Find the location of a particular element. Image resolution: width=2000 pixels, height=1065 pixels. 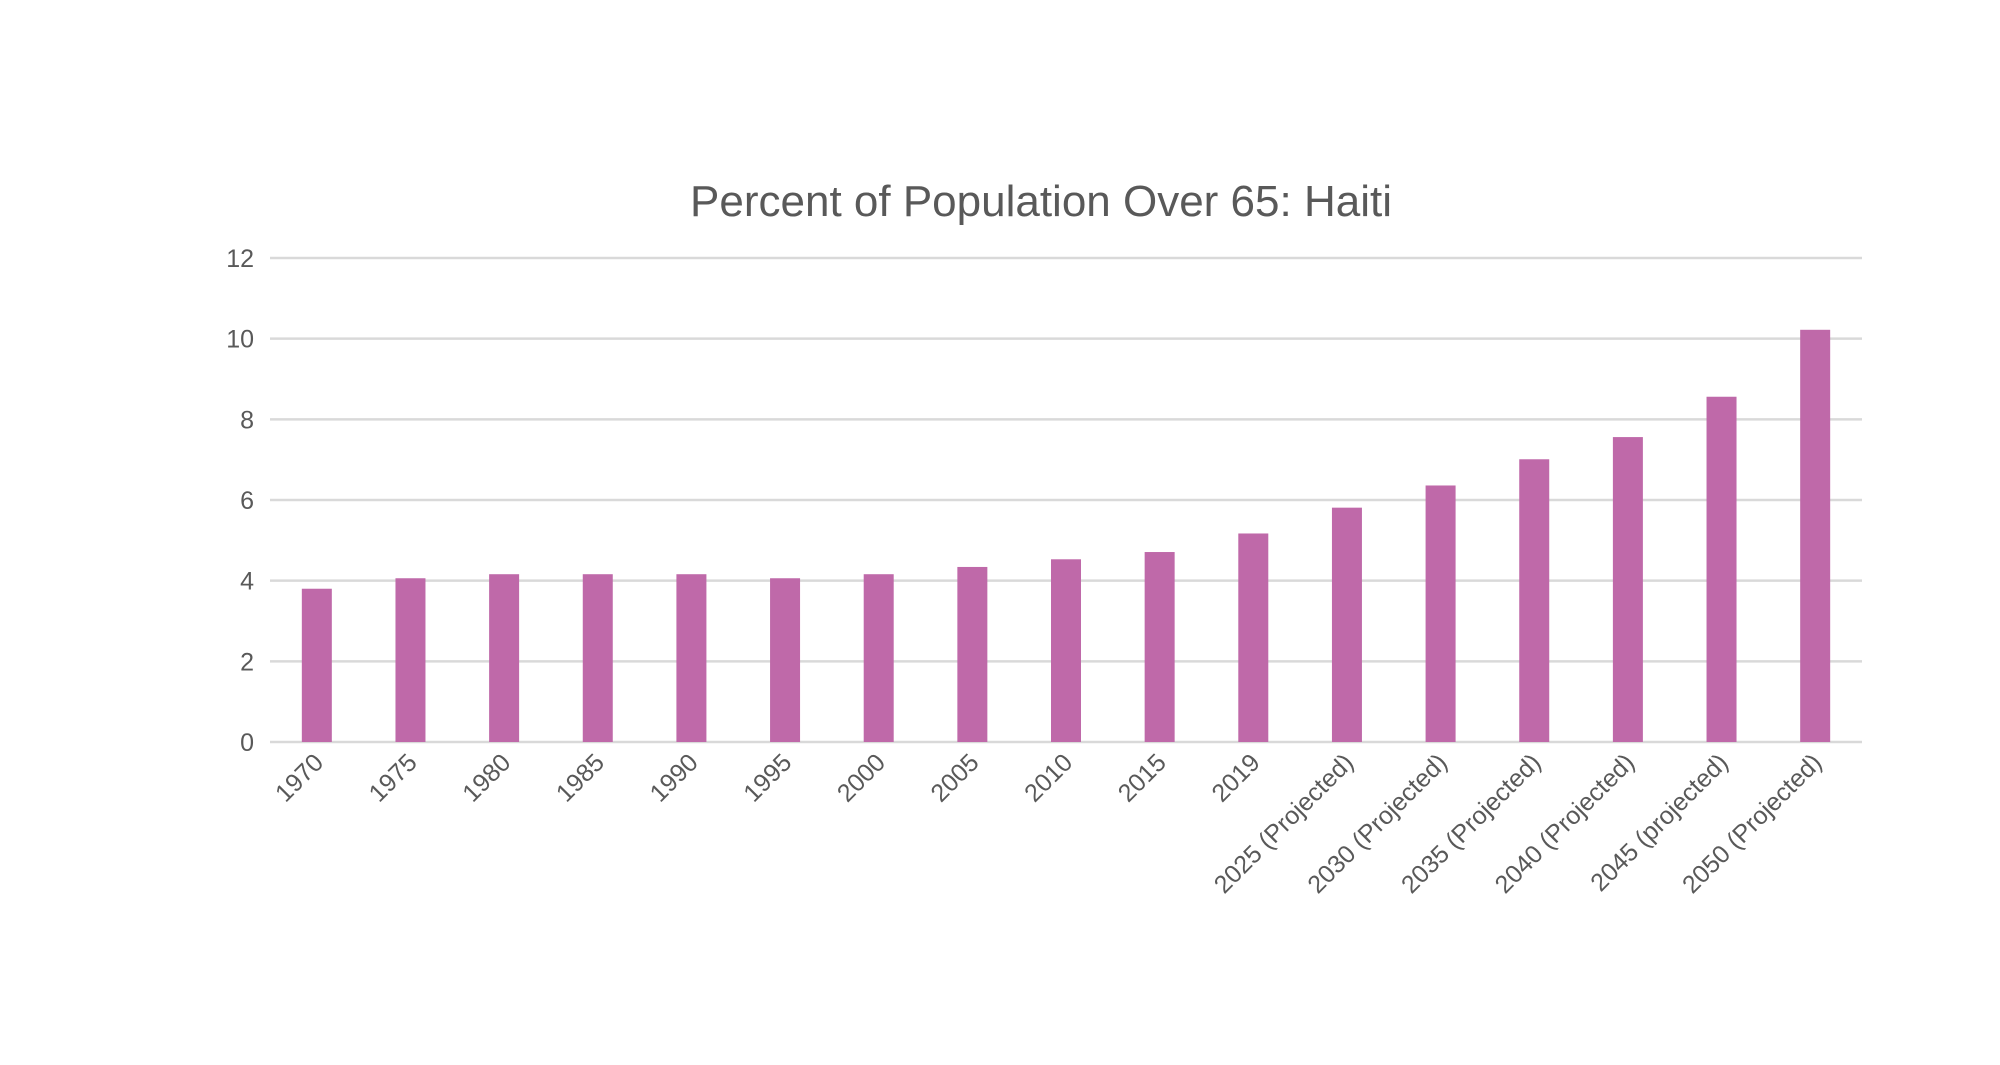

y-axis-ticks: 0 2 4 6 8 10 12 is located at coordinates (240, 501).